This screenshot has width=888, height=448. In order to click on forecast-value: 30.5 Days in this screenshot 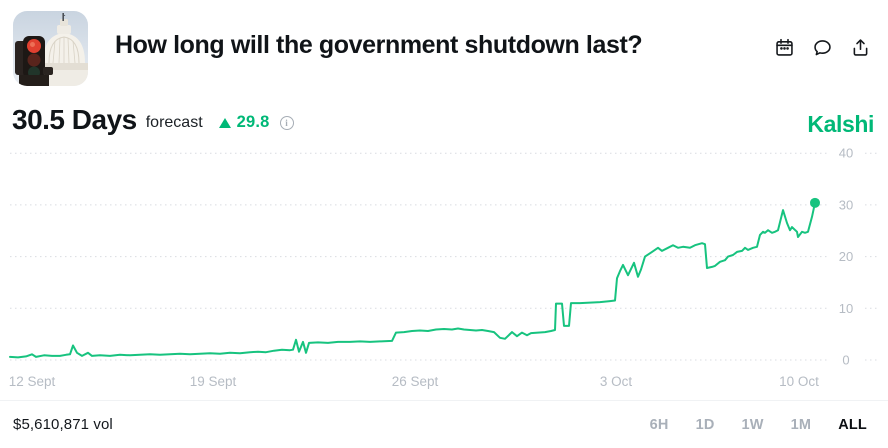, I will do `click(74, 119)`.